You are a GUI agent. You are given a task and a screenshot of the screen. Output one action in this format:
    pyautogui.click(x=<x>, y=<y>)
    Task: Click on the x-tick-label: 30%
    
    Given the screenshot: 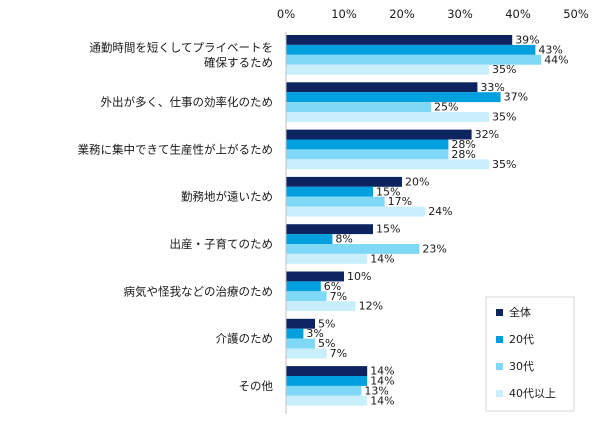 What is the action you would take?
    pyautogui.click(x=460, y=14)
    